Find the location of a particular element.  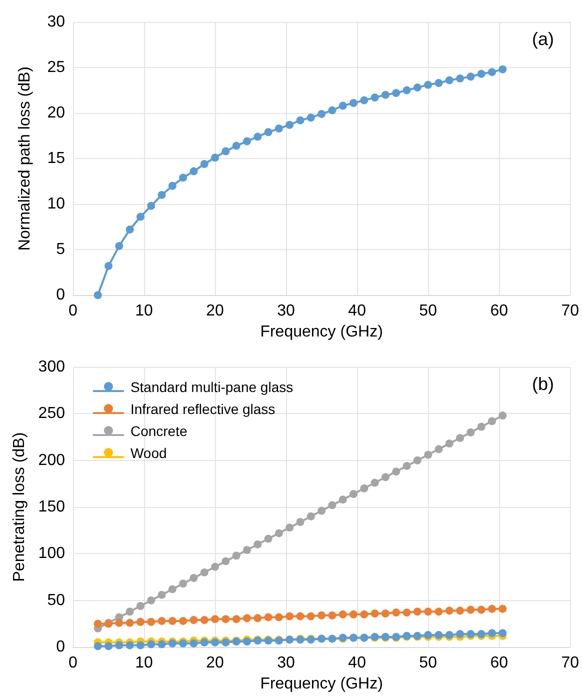

y-tick-label: 50 is located at coordinates (56, 600).